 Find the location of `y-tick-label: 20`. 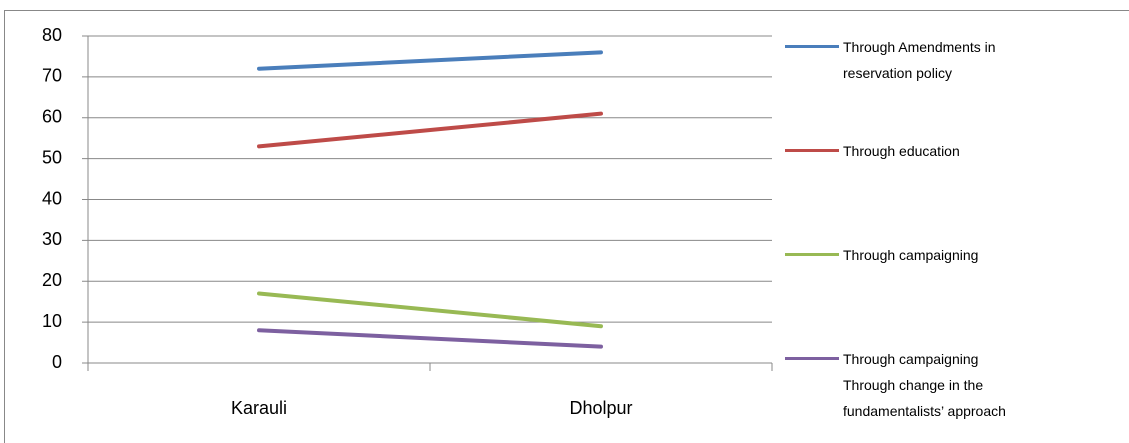

y-tick-label: 20 is located at coordinates (52, 280).